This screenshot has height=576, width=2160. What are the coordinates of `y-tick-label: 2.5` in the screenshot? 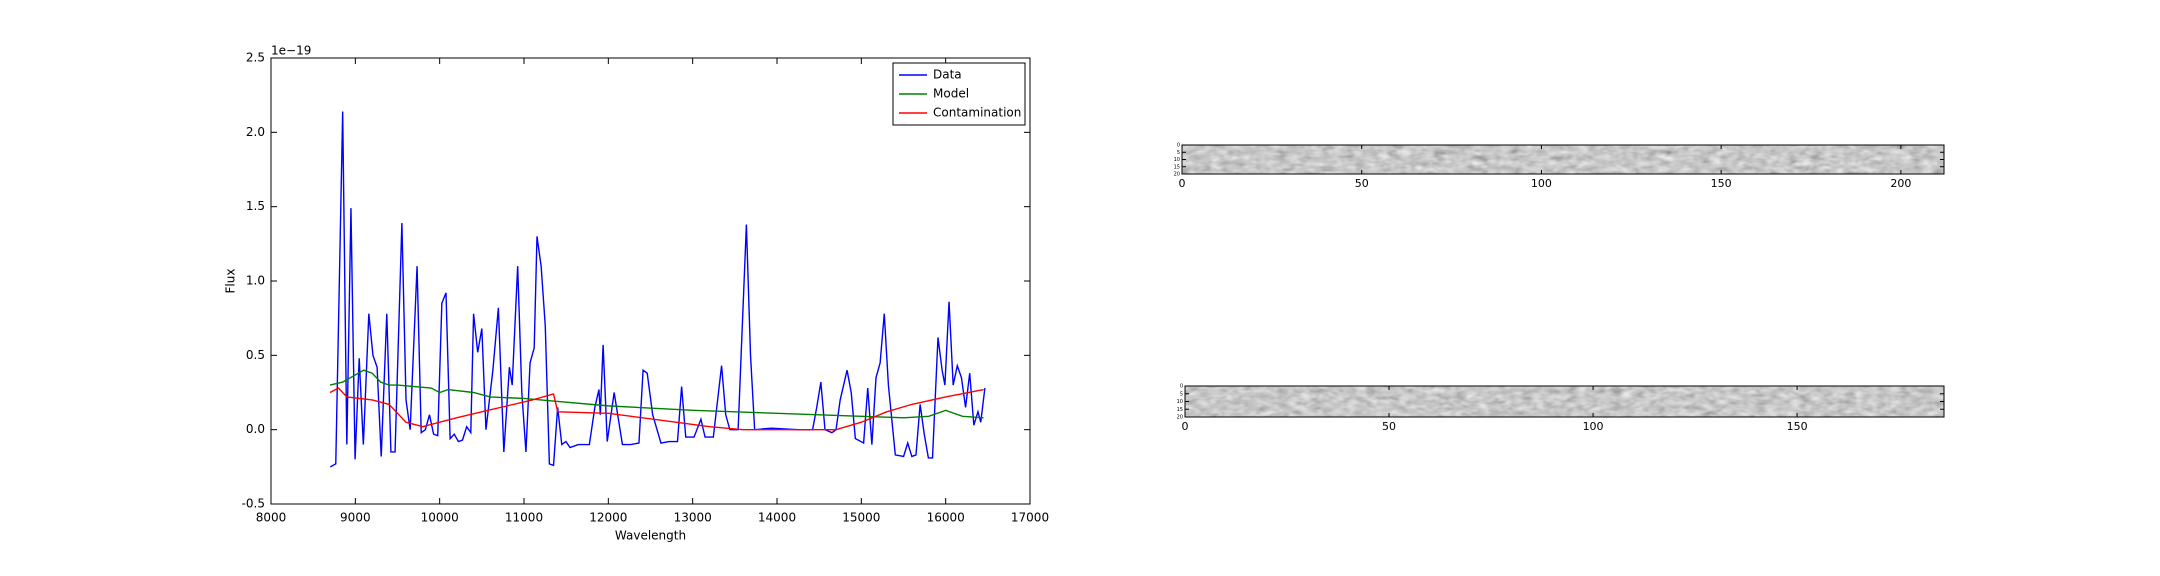 It's located at (255, 58).